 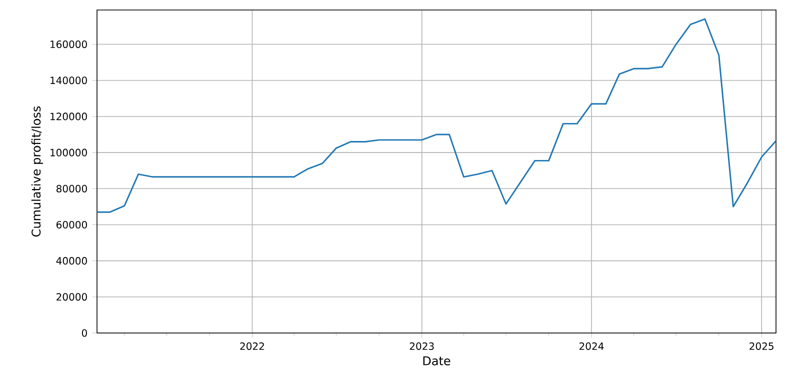 What do you see at coordinates (71, 224) in the screenshot?
I see `y-tick-label: 60000` at bounding box center [71, 224].